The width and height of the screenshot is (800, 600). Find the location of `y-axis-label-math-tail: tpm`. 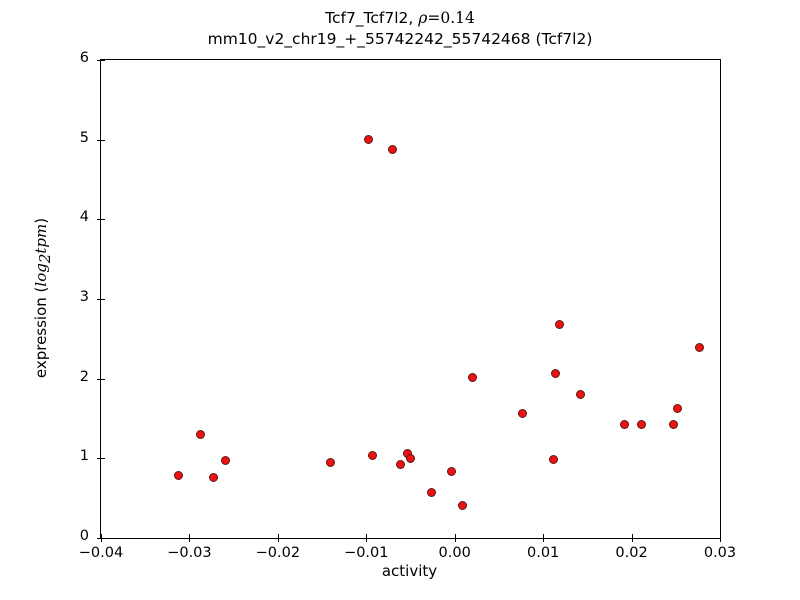

y-axis-label-math-tail: tpm is located at coordinates (41, 238).